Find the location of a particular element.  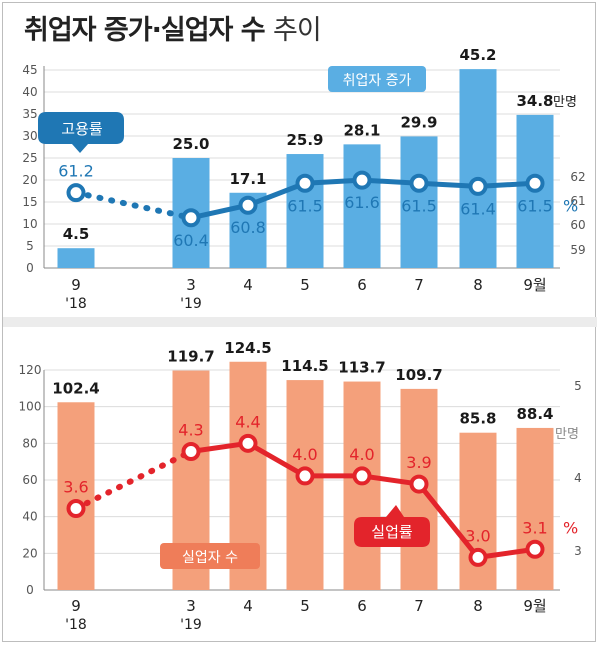

bar-value-label: 102.4 is located at coordinates (75, 388).